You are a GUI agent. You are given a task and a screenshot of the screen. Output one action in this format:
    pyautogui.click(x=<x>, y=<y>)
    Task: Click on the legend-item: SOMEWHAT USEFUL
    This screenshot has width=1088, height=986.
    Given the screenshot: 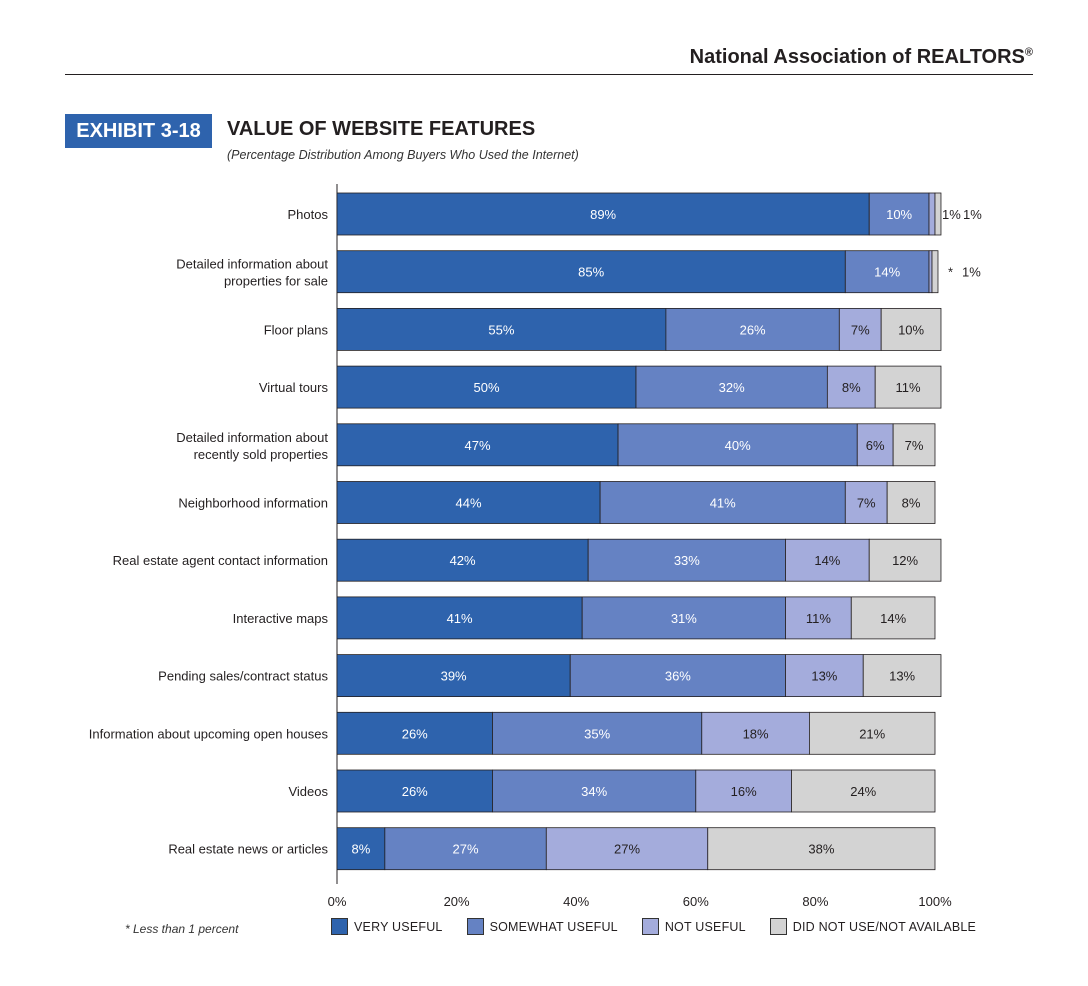 What is the action you would take?
    pyautogui.click(x=542, y=926)
    